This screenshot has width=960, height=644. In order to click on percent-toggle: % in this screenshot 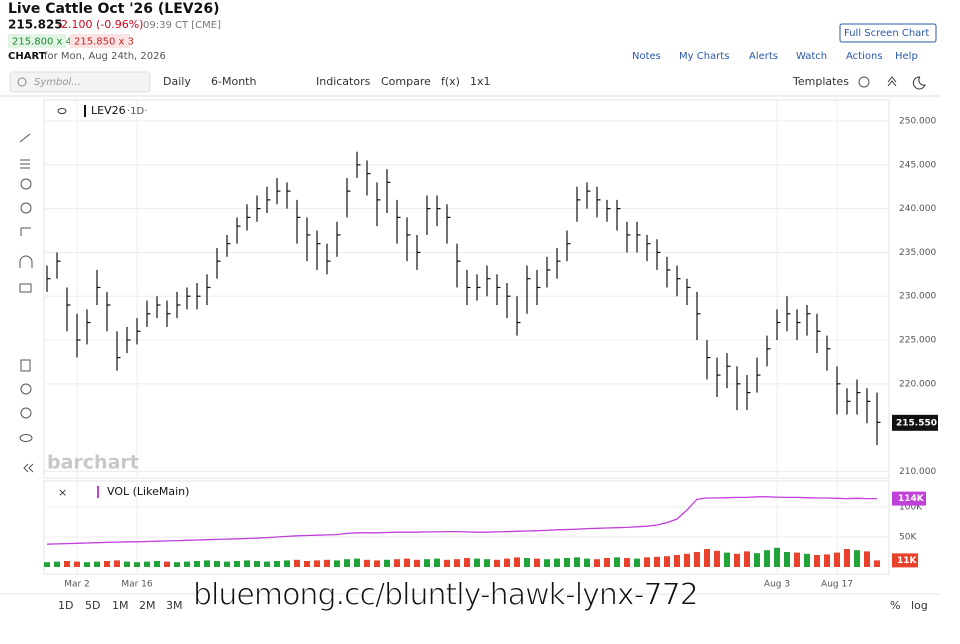, I will do `click(895, 605)`.